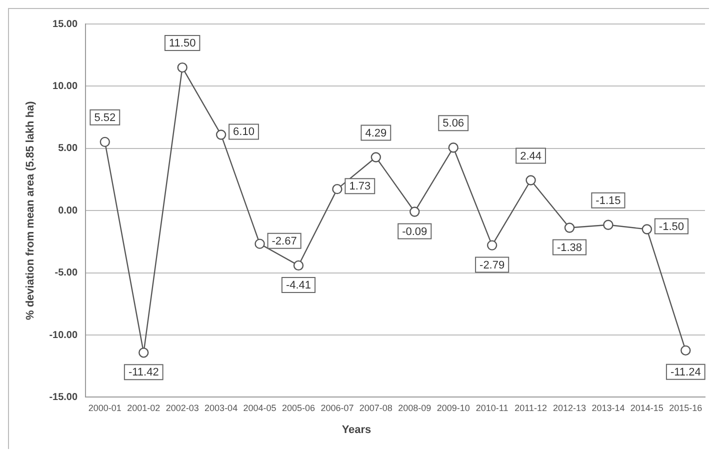  What do you see at coordinates (647, 408) in the screenshot?
I see `x-tick-label: 2014-15` at bounding box center [647, 408].